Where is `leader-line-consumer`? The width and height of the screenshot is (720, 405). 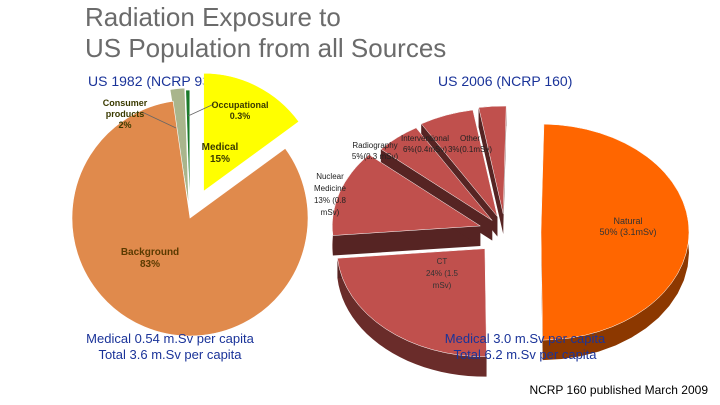 leader-line-consumer is located at coordinates (159, 120).